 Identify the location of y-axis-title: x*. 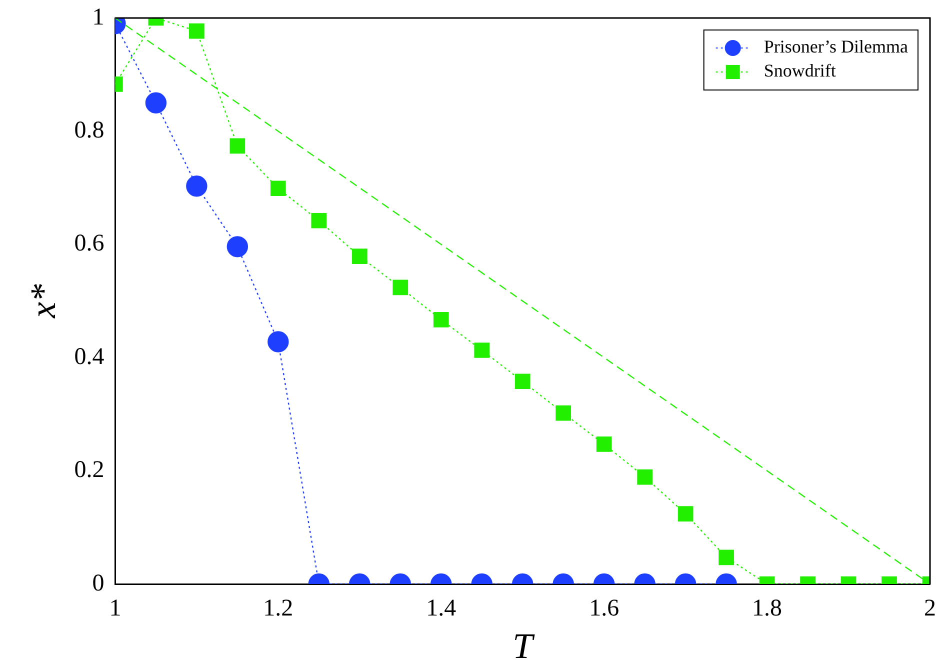
(43, 301).